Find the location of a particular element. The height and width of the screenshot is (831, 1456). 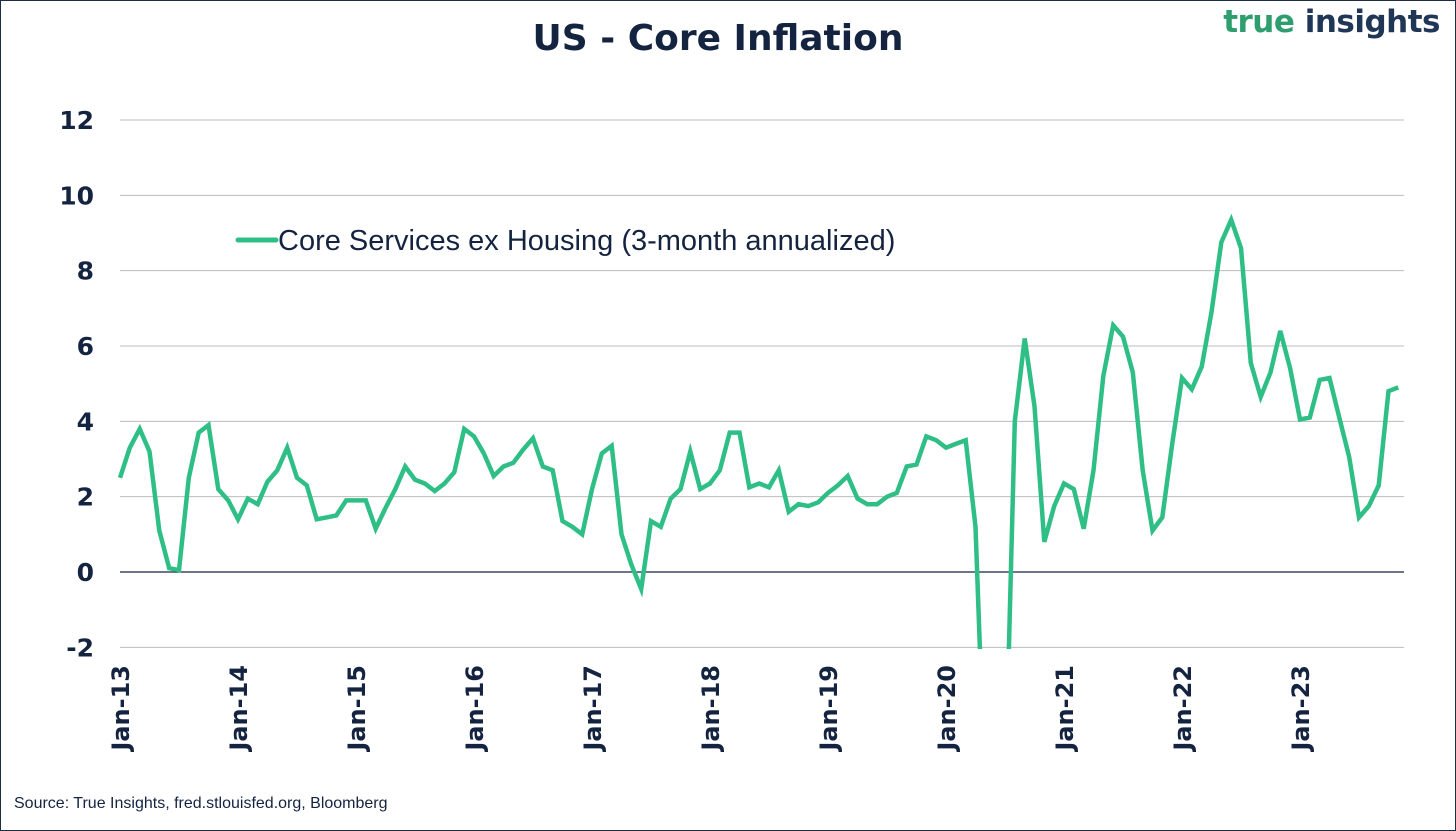

y-tick-label: 6 is located at coordinates (85, 346).